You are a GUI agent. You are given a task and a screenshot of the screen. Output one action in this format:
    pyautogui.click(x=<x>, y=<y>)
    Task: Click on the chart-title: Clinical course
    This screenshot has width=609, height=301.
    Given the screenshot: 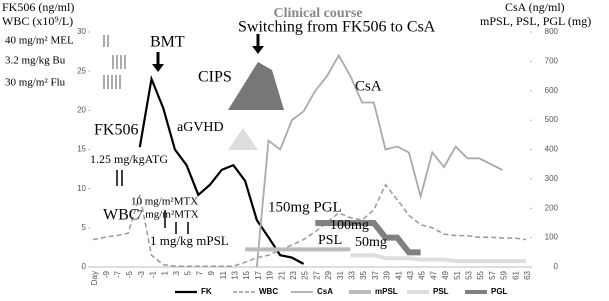 What is the action you would take?
    pyautogui.click(x=317, y=13)
    